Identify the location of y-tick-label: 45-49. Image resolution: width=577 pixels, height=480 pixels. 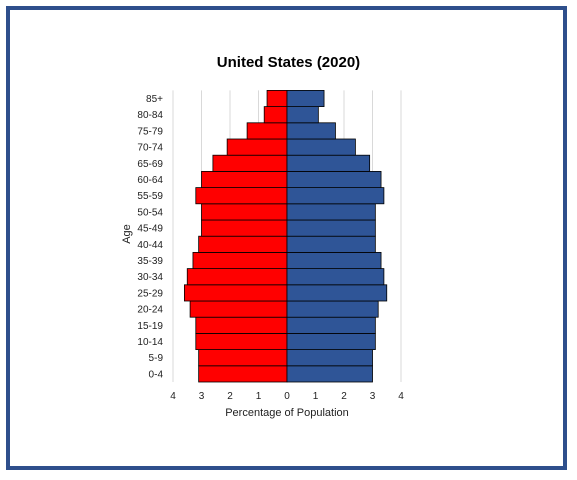
(150, 229).